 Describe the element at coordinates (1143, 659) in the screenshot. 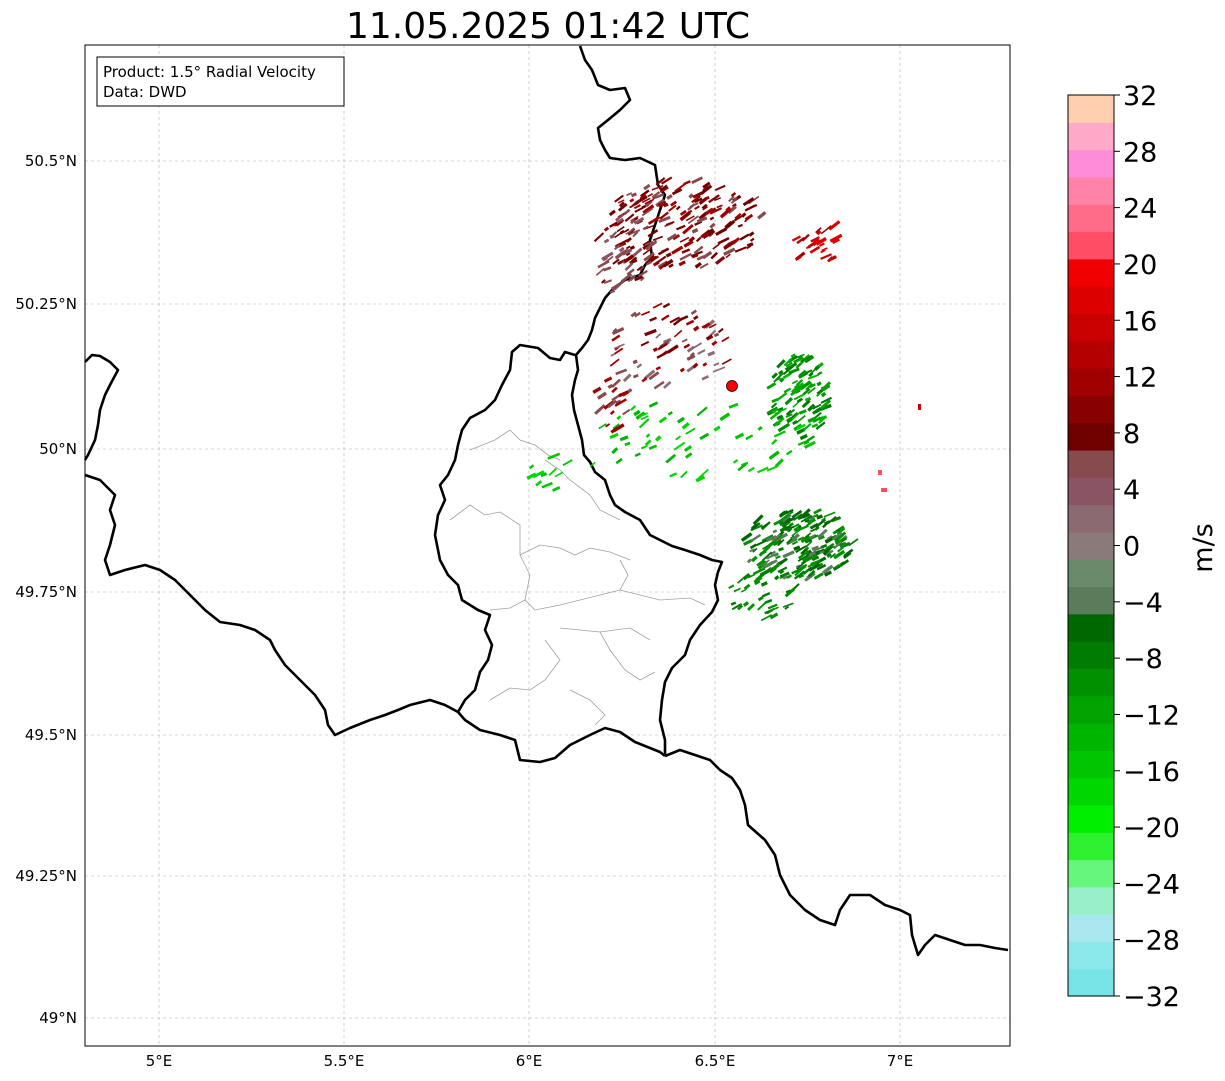

I see `colorbar-tick-label: −8` at that location.